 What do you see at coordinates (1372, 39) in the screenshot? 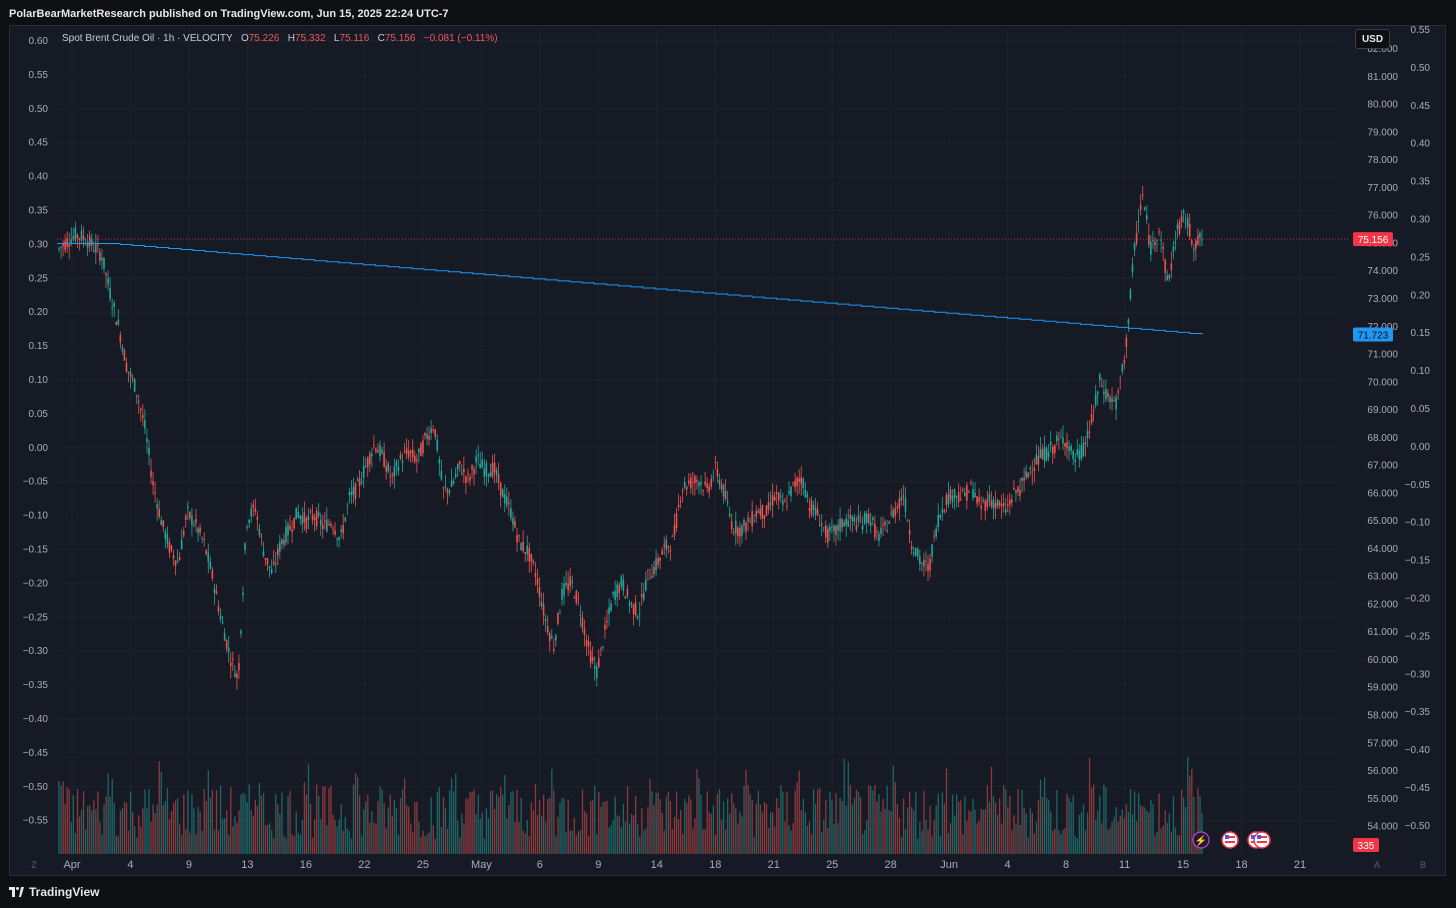
I see `currency-button: USD` at bounding box center [1372, 39].